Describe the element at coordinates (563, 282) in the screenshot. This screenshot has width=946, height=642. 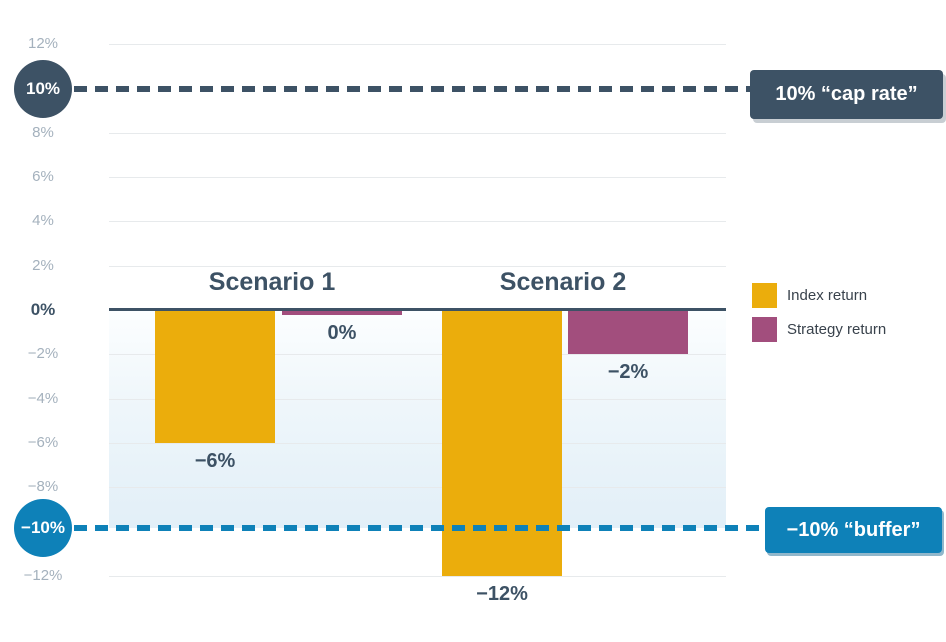
I see `scenario-2-title: Scenario 2` at that location.